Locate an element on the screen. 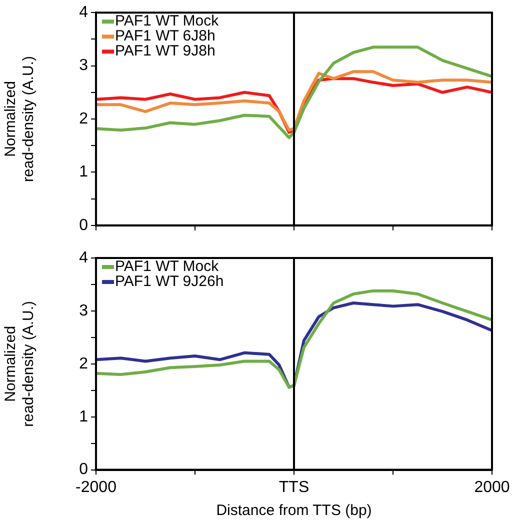 This screenshot has width=524, height=522. x-axis-title: Distance from TTS (bp) is located at coordinates (294, 511).